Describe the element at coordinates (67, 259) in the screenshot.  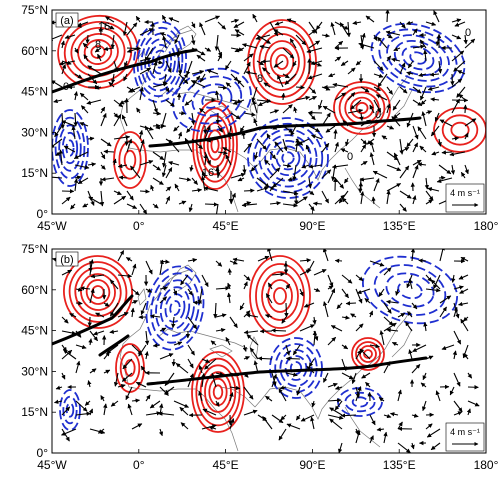
I see `panel-label-box: (b)` at that location.